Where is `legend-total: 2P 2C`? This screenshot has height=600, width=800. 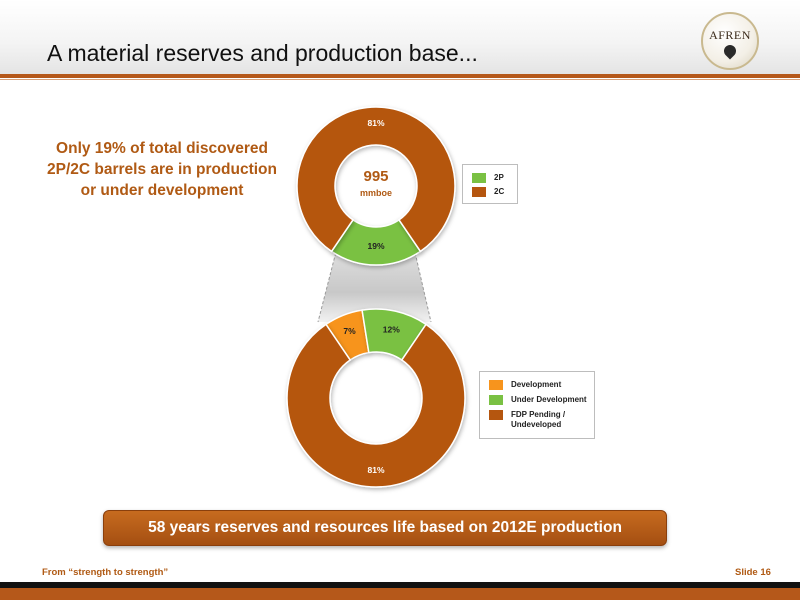
legend-total: 2P 2C is located at coordinates (490, 184).